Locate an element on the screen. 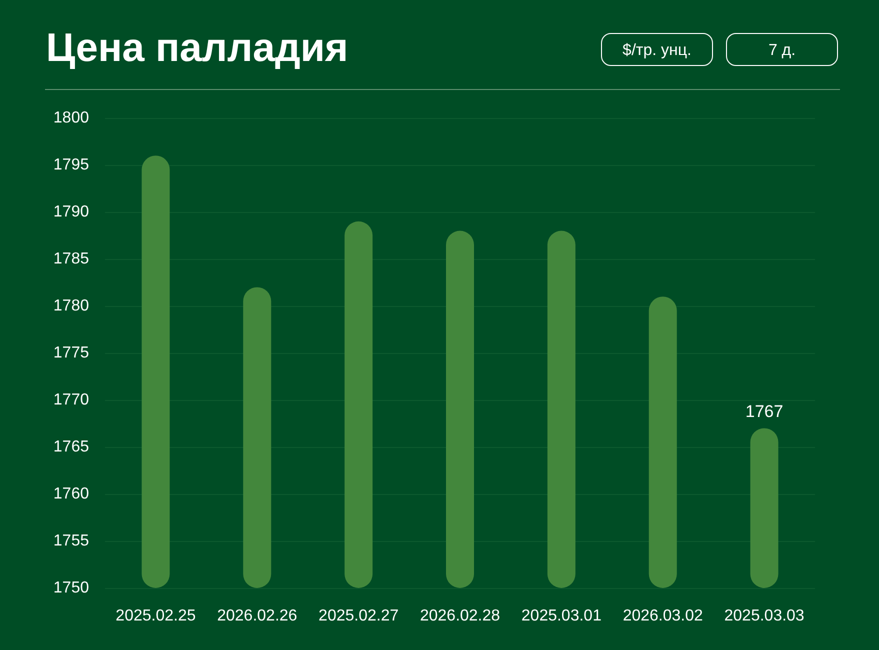  data-label: 1767 is located at coordinates (764, 412).